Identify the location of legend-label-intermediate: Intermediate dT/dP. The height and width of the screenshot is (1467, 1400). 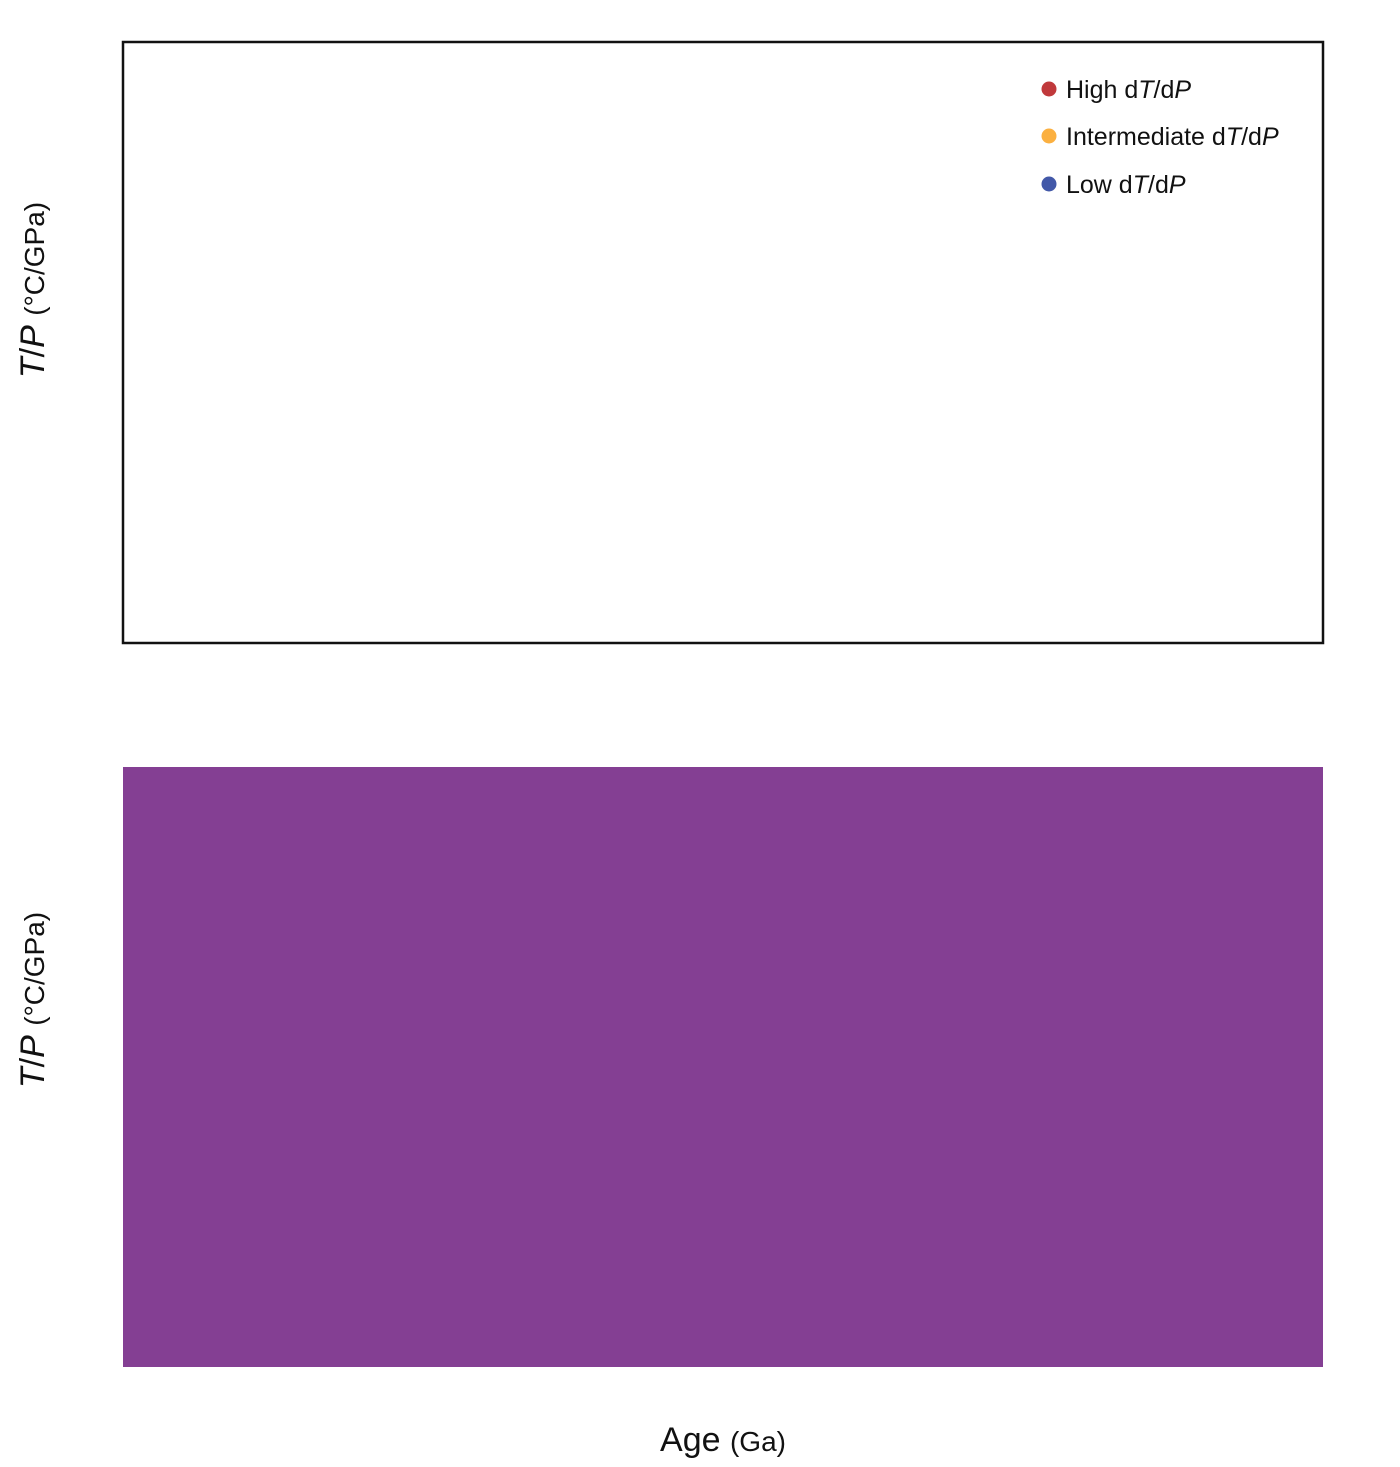
(1172, 137).